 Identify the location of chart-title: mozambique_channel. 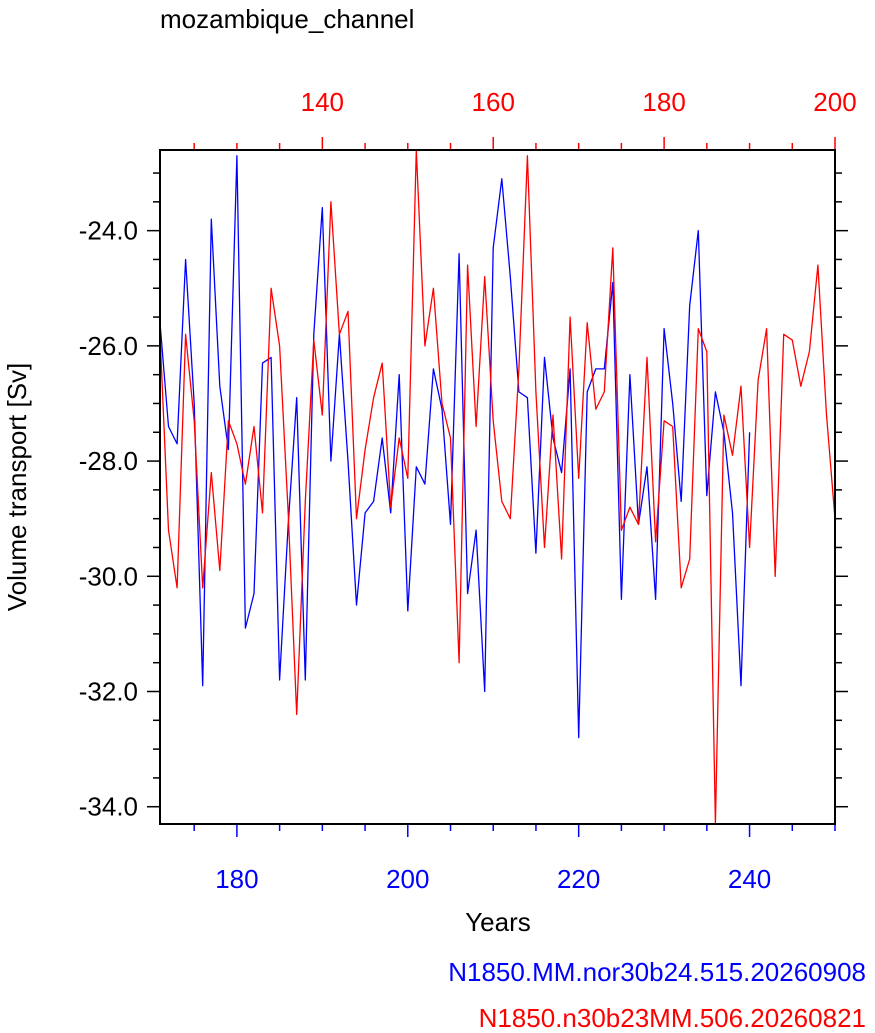
(287, 19).